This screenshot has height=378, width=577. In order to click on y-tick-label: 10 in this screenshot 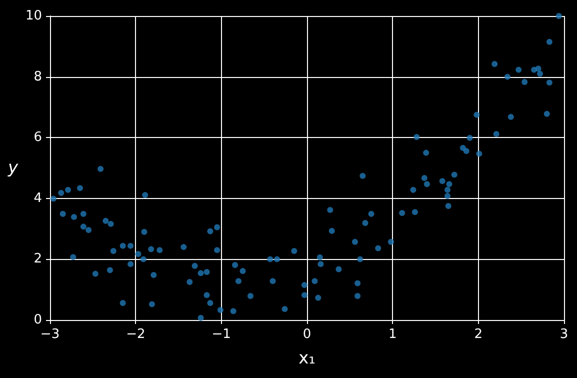, I will do `click(33, 16)`.